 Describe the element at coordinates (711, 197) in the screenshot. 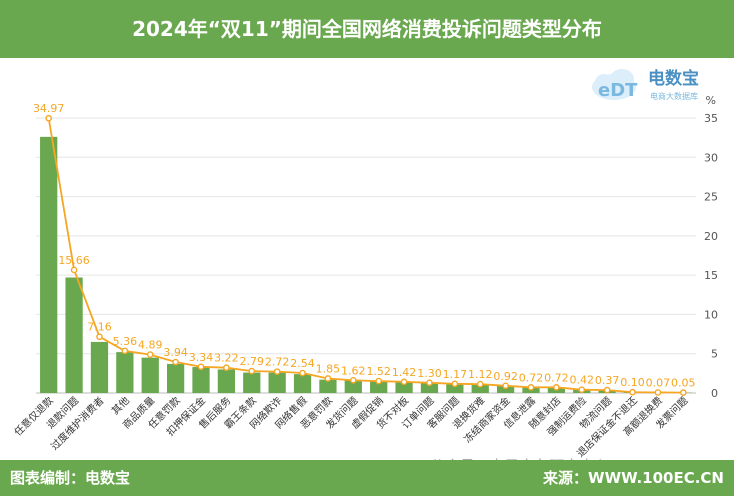

I see `y-tick-label: 25` at that location.